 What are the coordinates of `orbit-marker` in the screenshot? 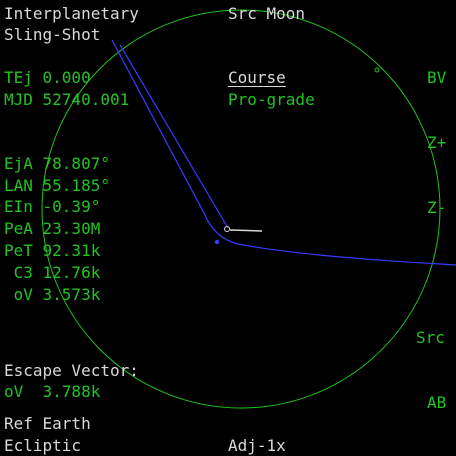 It's located at (377, 70).